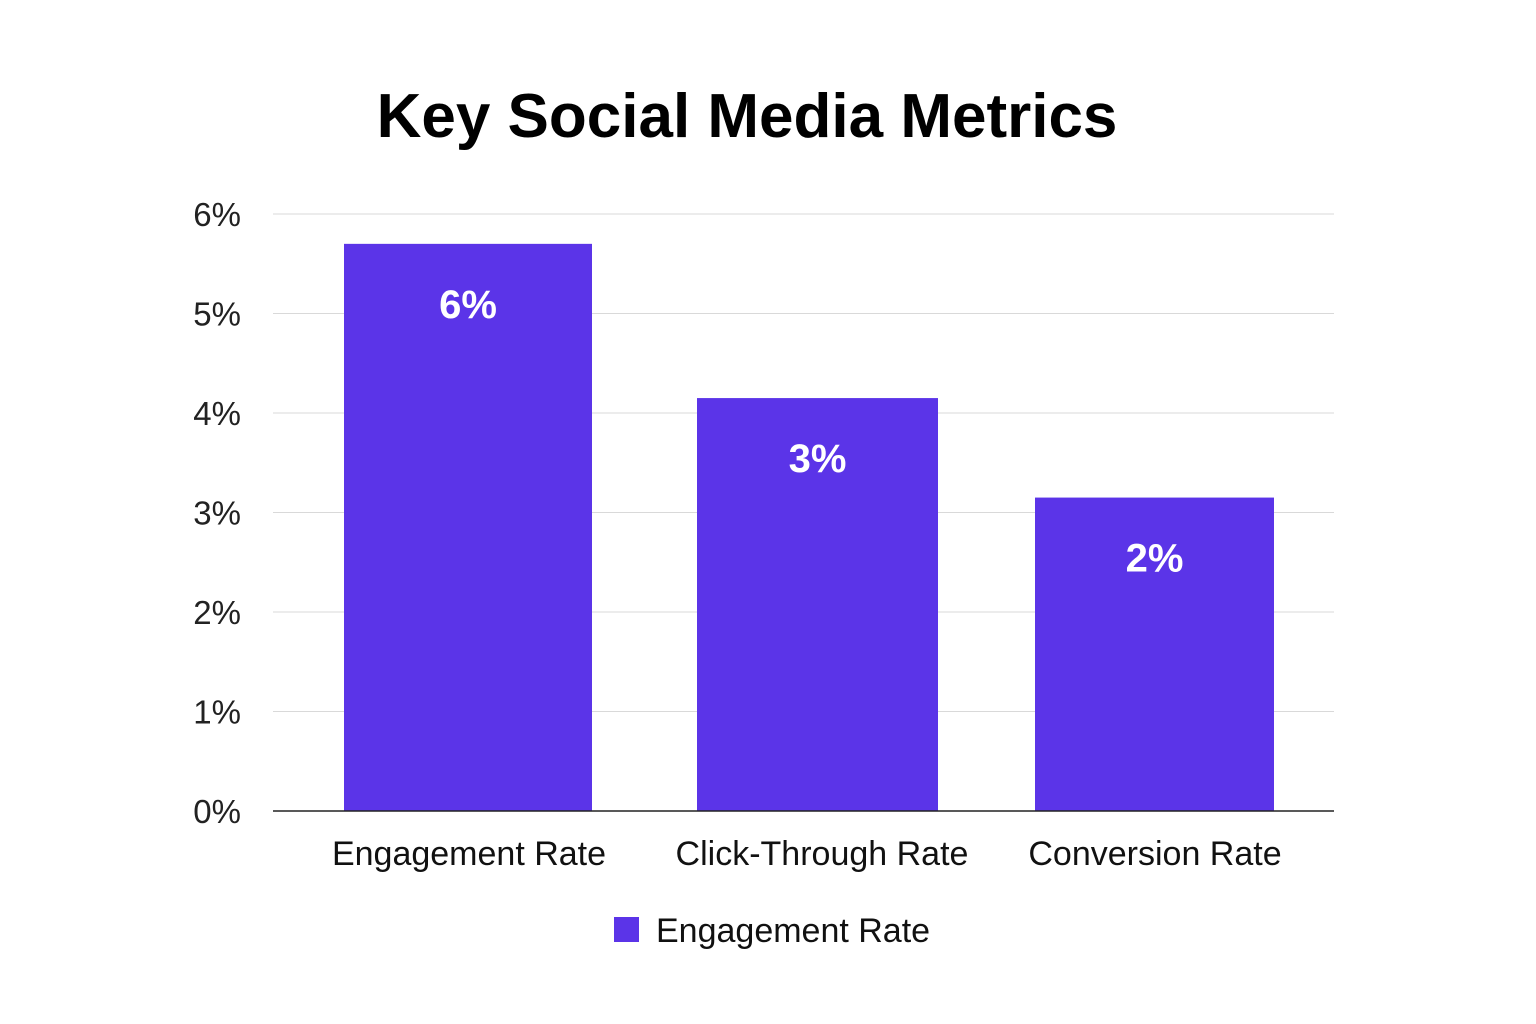  Describe the element at coordinates (1155, 559) in the screenshot. I see `bar-data-label: 2%` at that location.